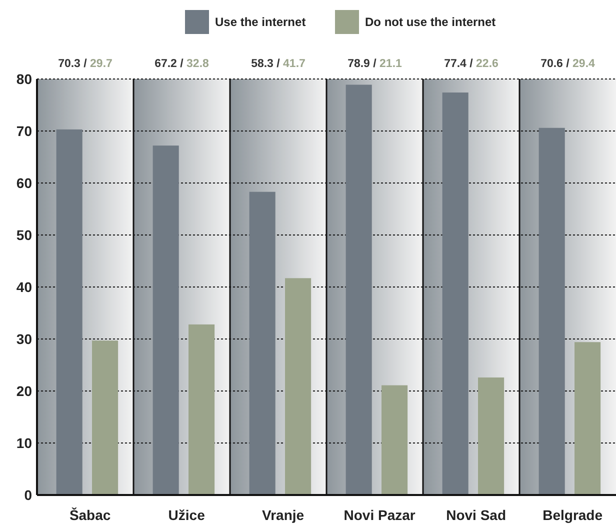 Image resolution: width=616 pixels, height=528 pixels. Describe the element at coordinates (24, 78) in the screenshot. I see `y-tick-label: 80` at that location.